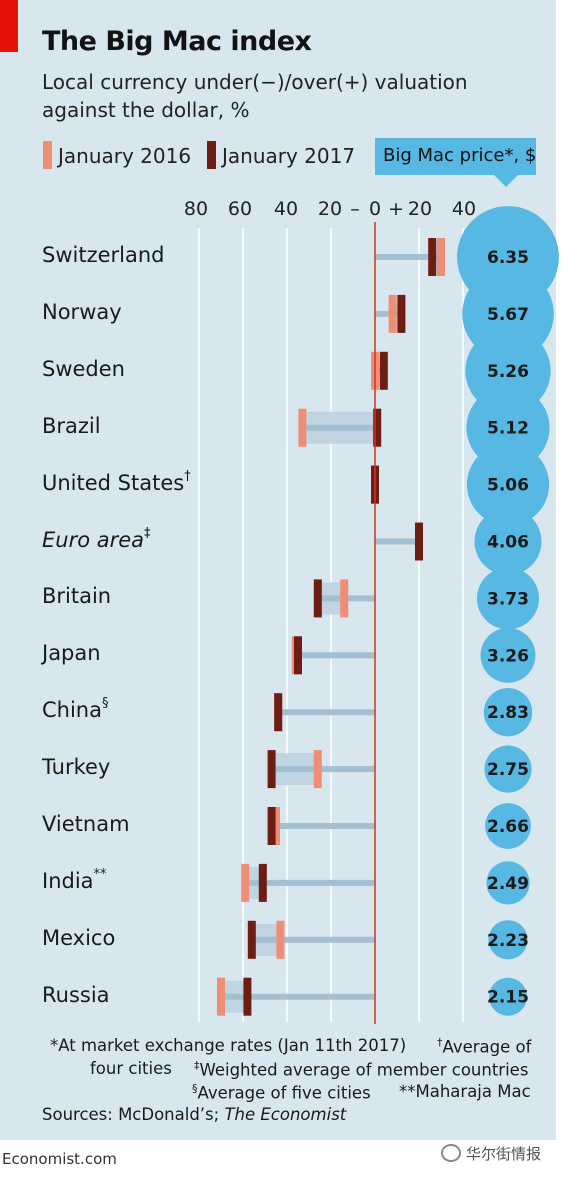  Describe the element at coordinates (465, 1091) in the screenshot. I see `note-maharaja-mac: **Maharaja Mac` at that location.